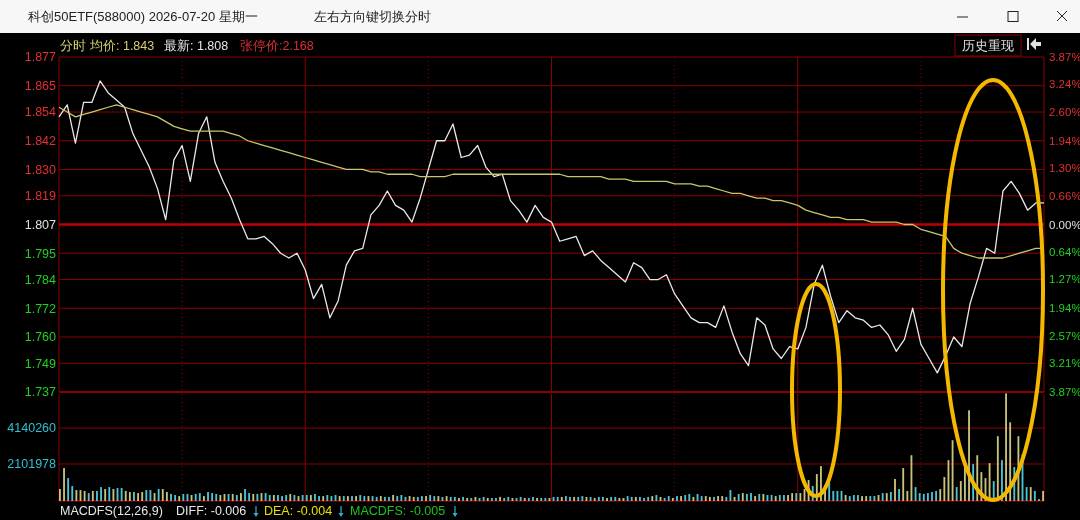 Image resolution: width=1080 pixels, height=520 pixels. What do you see at coordinates (32, 464) in the screenshot?
I see `y-tick-label: 2101978` at bounding box center [32, 464].